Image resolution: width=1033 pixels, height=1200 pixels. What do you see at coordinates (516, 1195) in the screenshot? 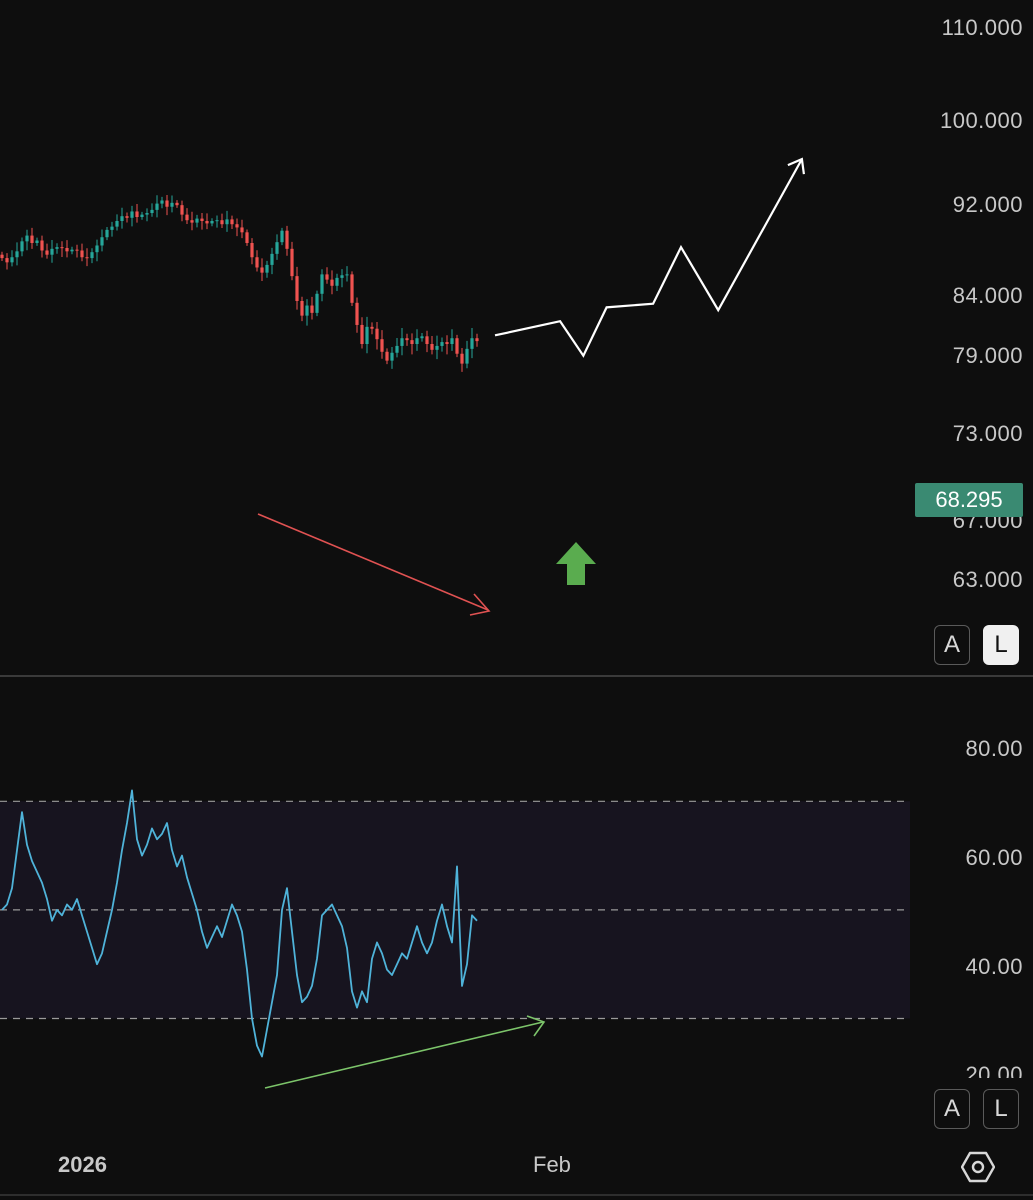
I see `bottom-divider` at bounding box center [516, 1195].